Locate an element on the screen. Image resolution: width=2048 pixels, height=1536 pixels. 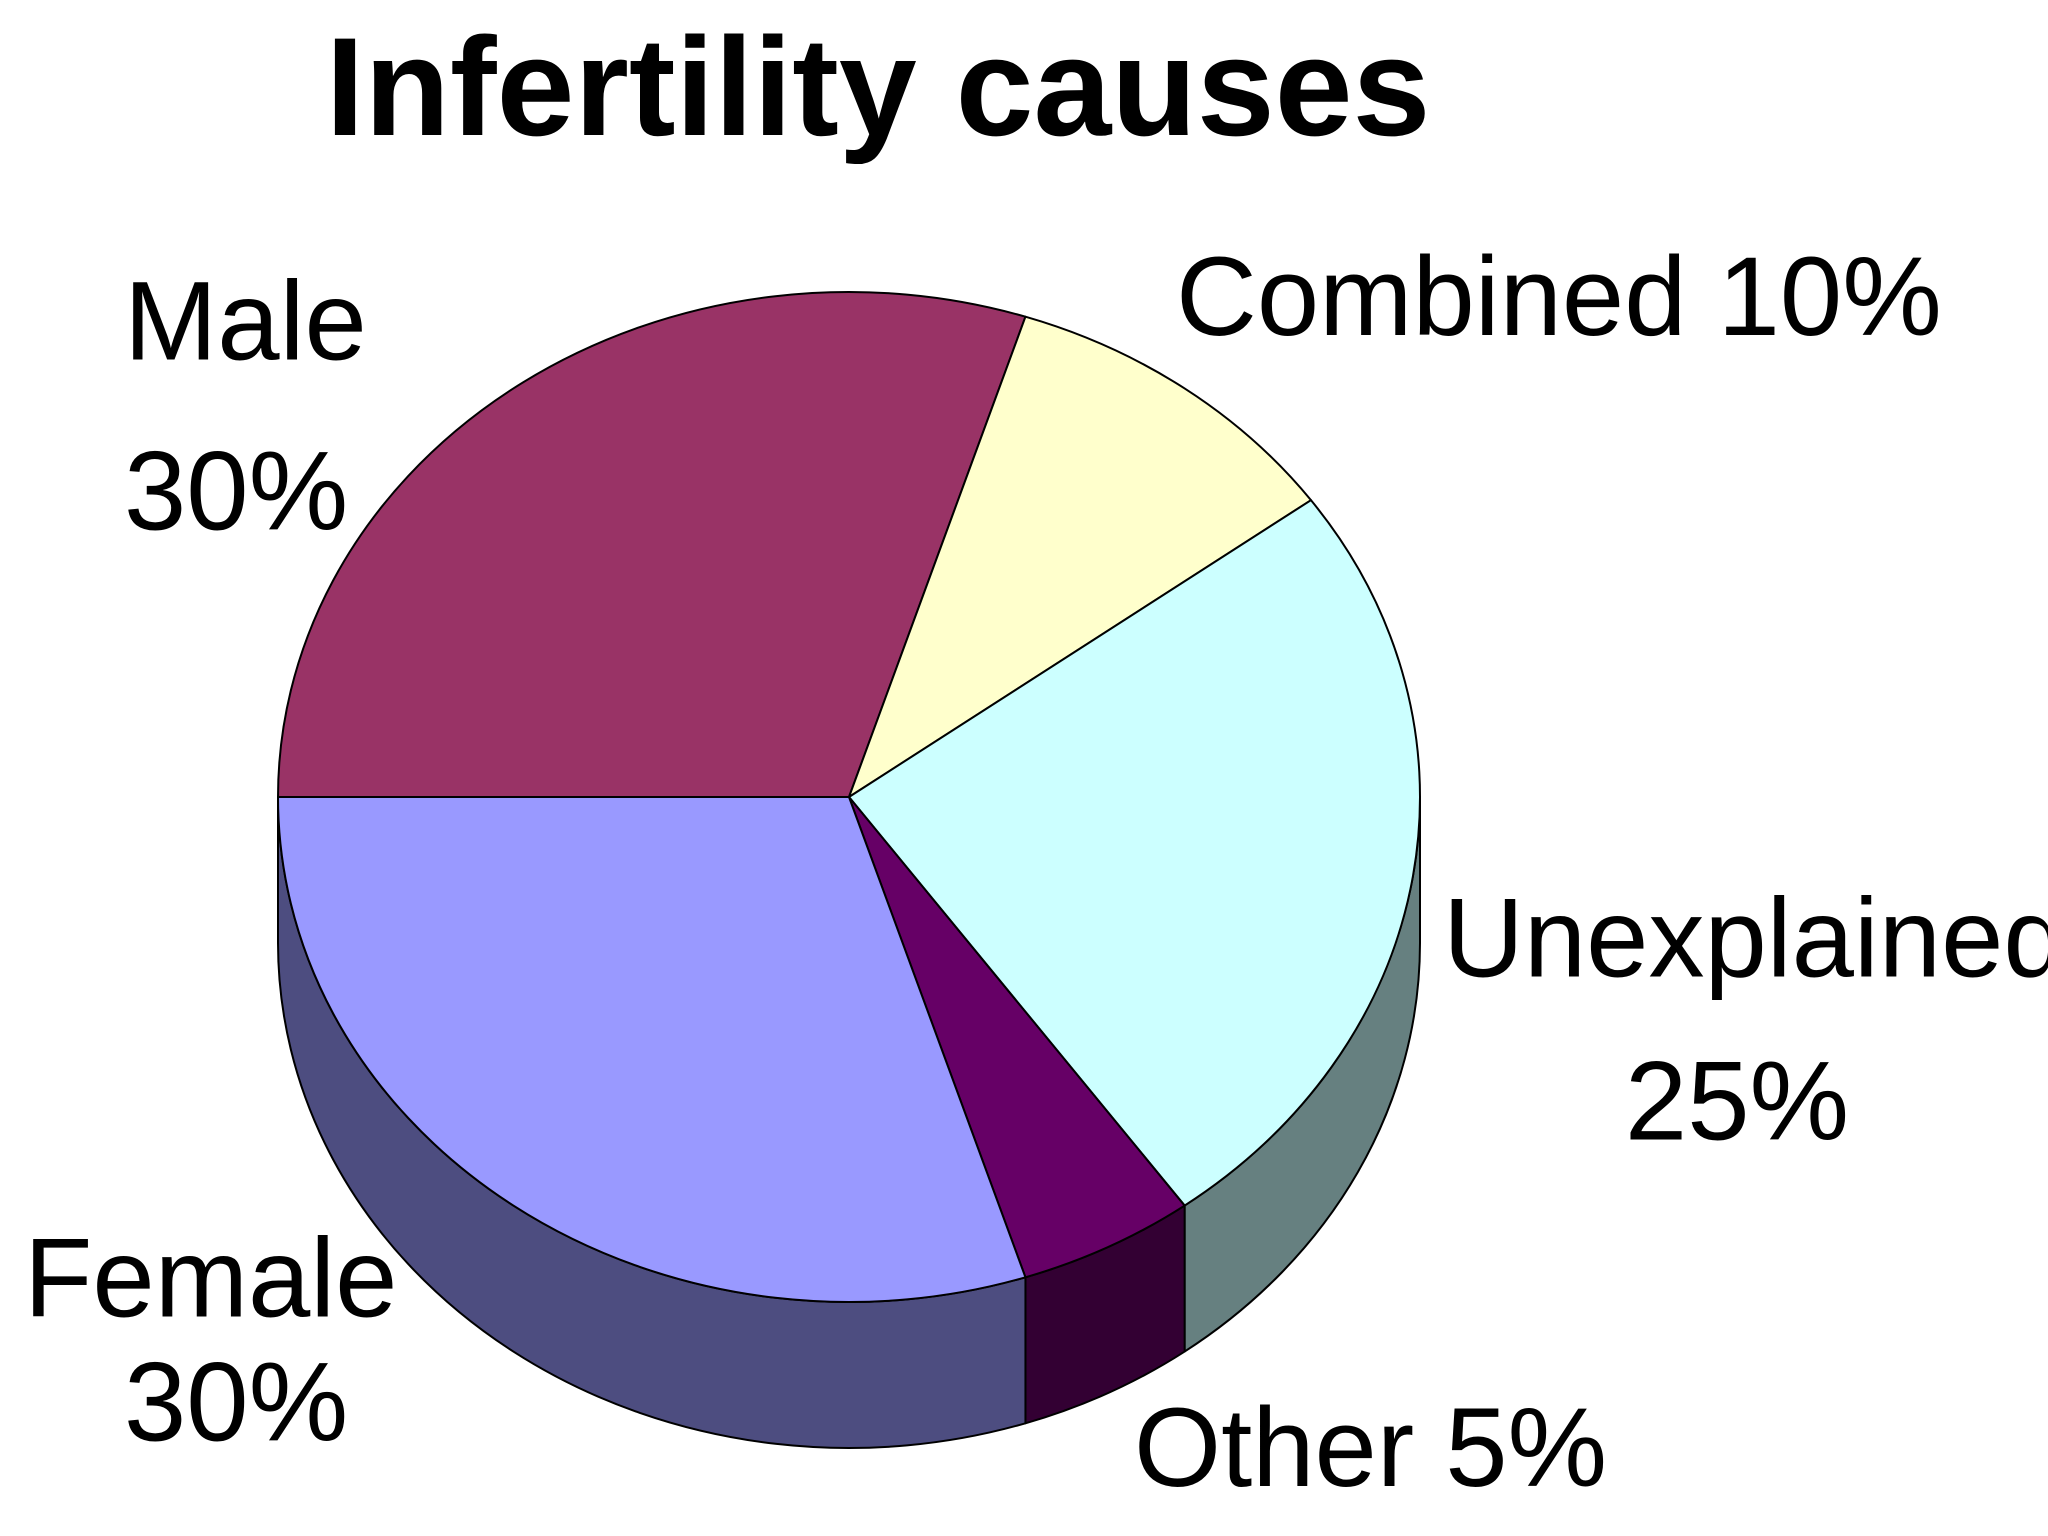
slice-label: Combined 10% is located at coordinates (1559, 296).